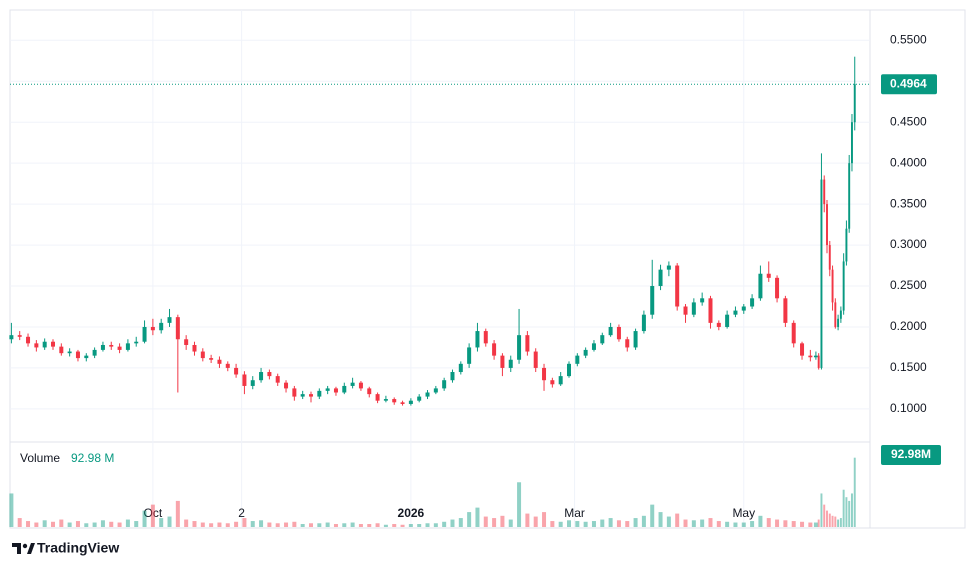 The width and height of the screenshot is (970, 573). Describe the element at coordinates (908, 367) in the screenshot. I see `y-tick-label: 0.1500` at that location.